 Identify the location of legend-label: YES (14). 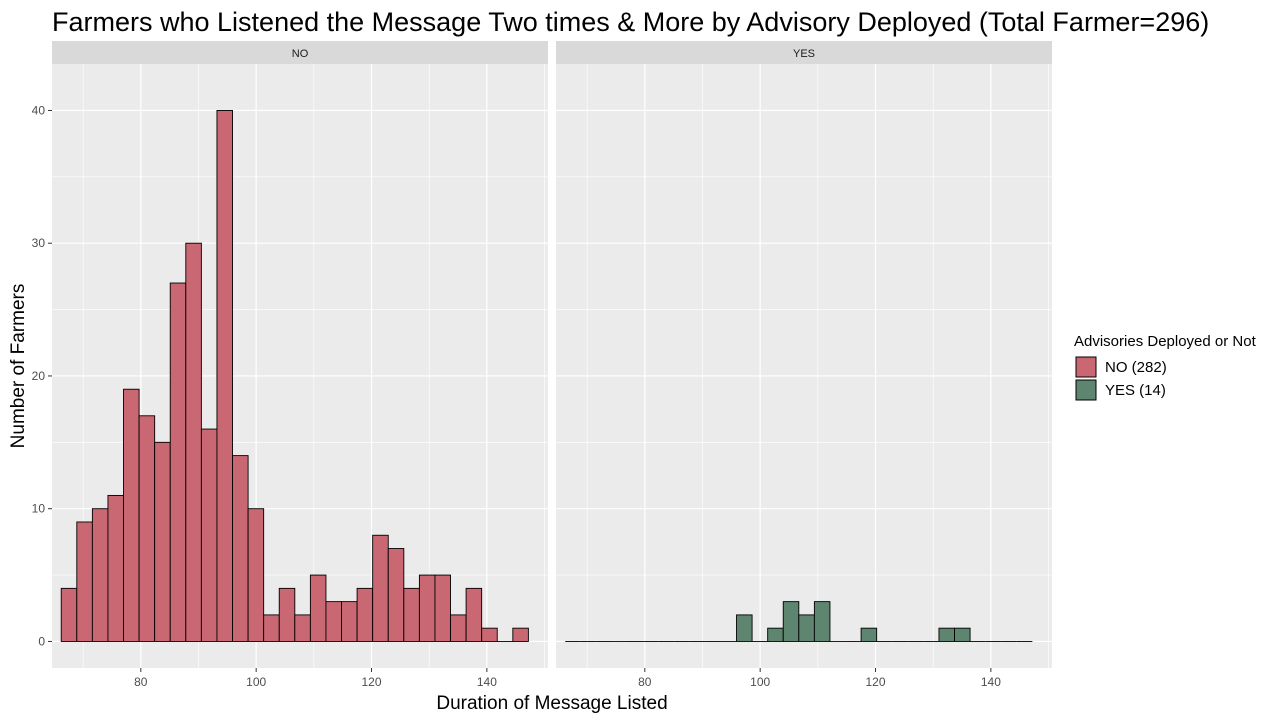
(1135, 390).